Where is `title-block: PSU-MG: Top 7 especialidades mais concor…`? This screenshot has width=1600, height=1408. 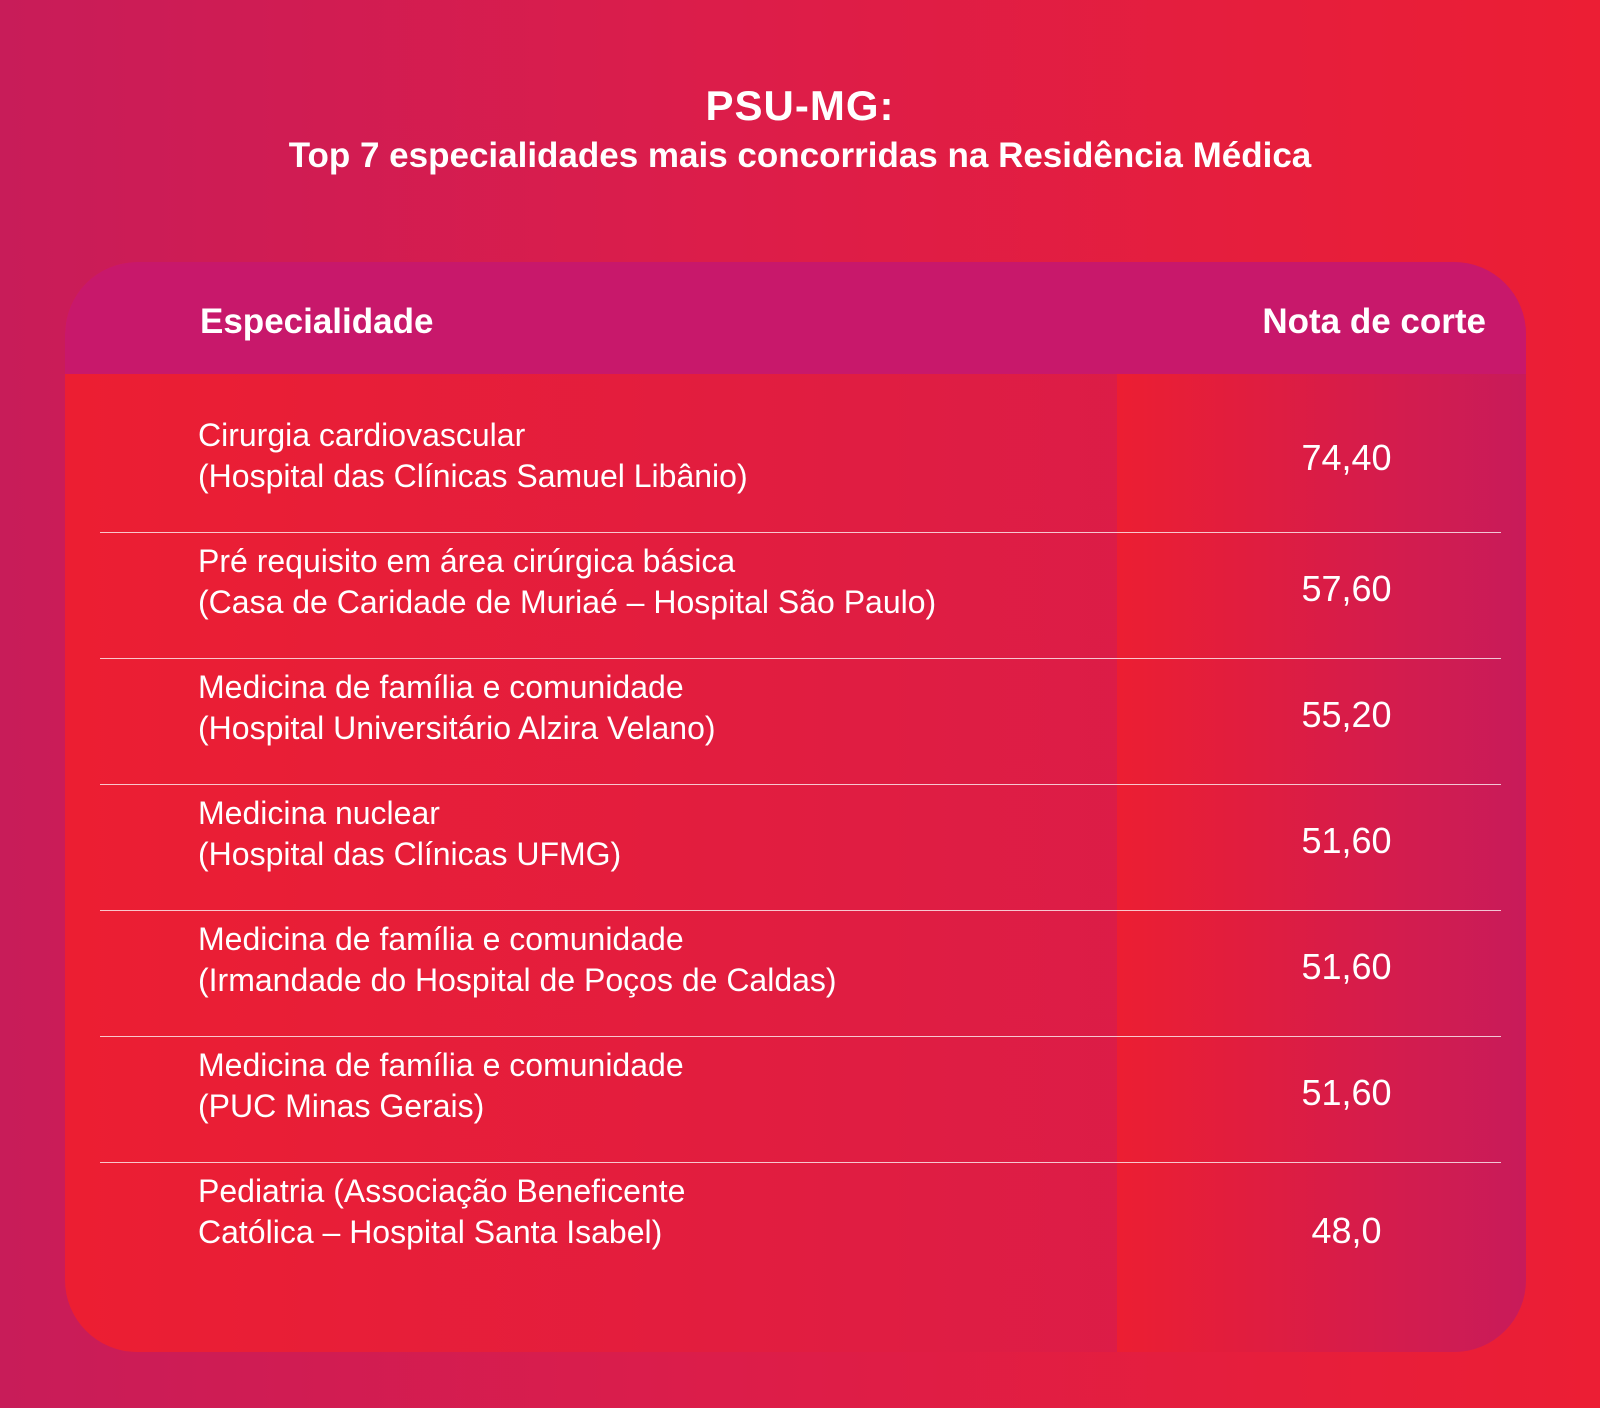 title-block: PSU-MG: Top 7 especialidades mais concor… is located at coordinates (800, 131).